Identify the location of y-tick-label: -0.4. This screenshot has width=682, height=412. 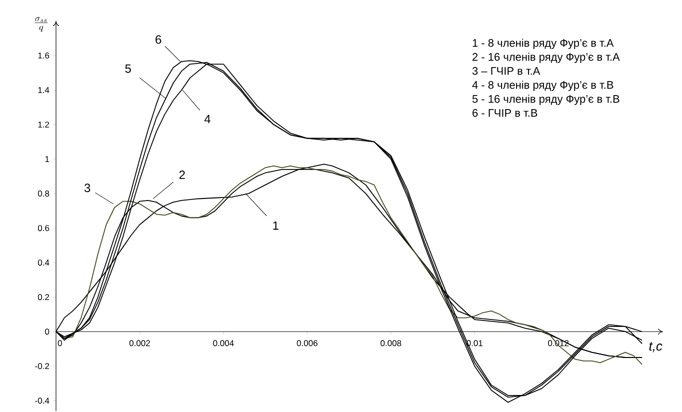
(42, 401).